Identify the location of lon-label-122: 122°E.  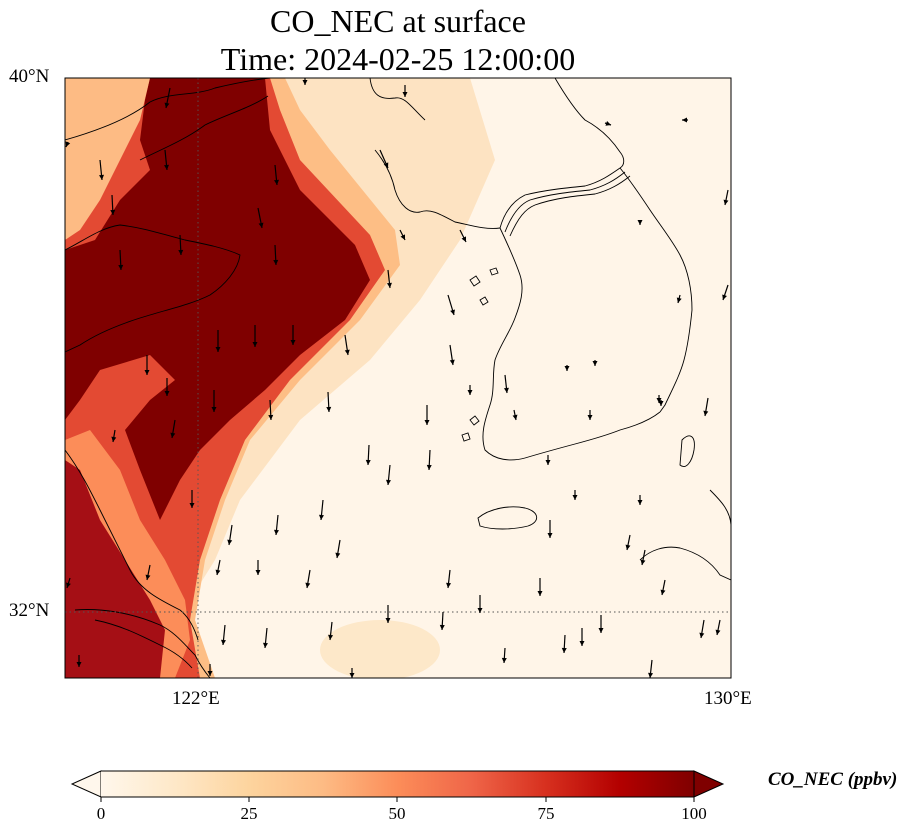
(196, 698).